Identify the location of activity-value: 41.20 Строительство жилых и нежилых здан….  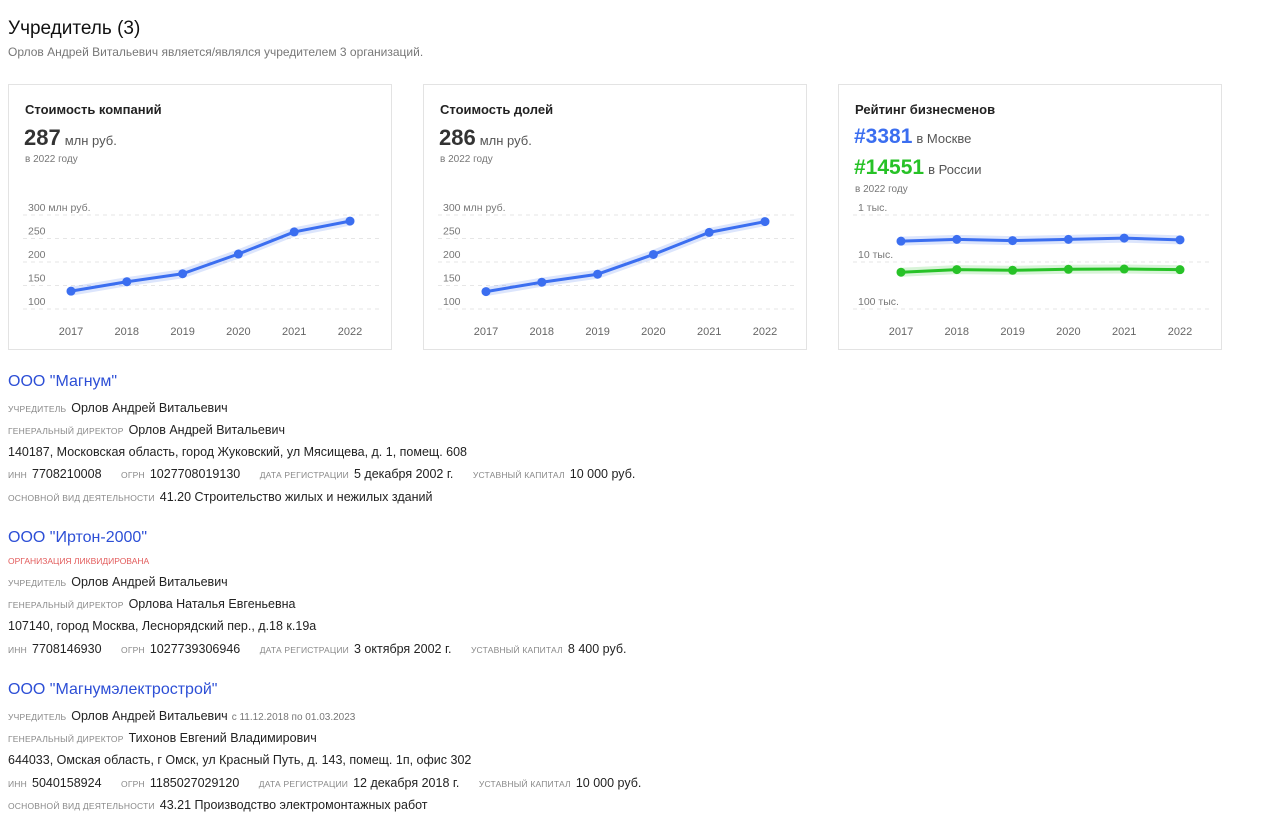
(296, 497).